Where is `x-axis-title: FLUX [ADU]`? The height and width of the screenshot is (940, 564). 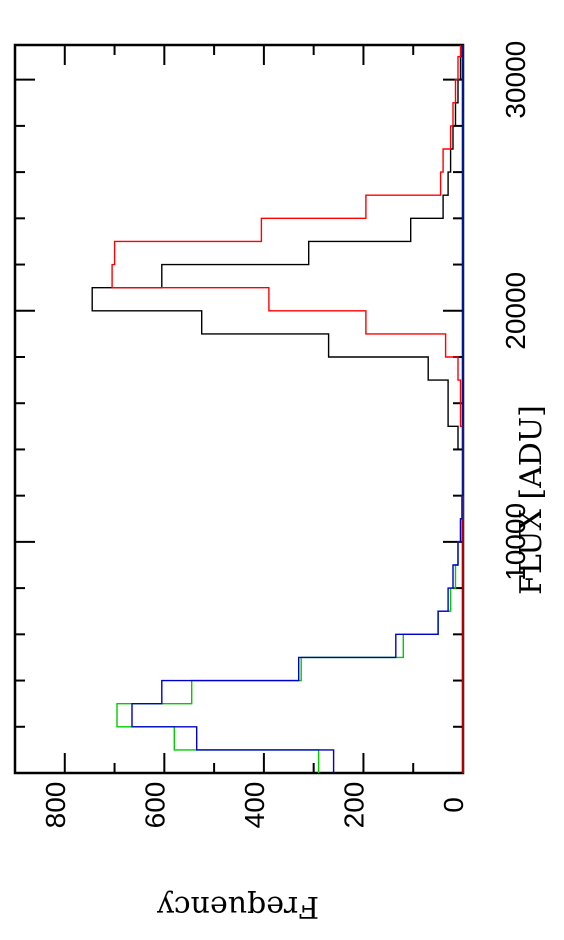
x-axis-title: FLUX [ADU] is located at coordinates (531, 500).